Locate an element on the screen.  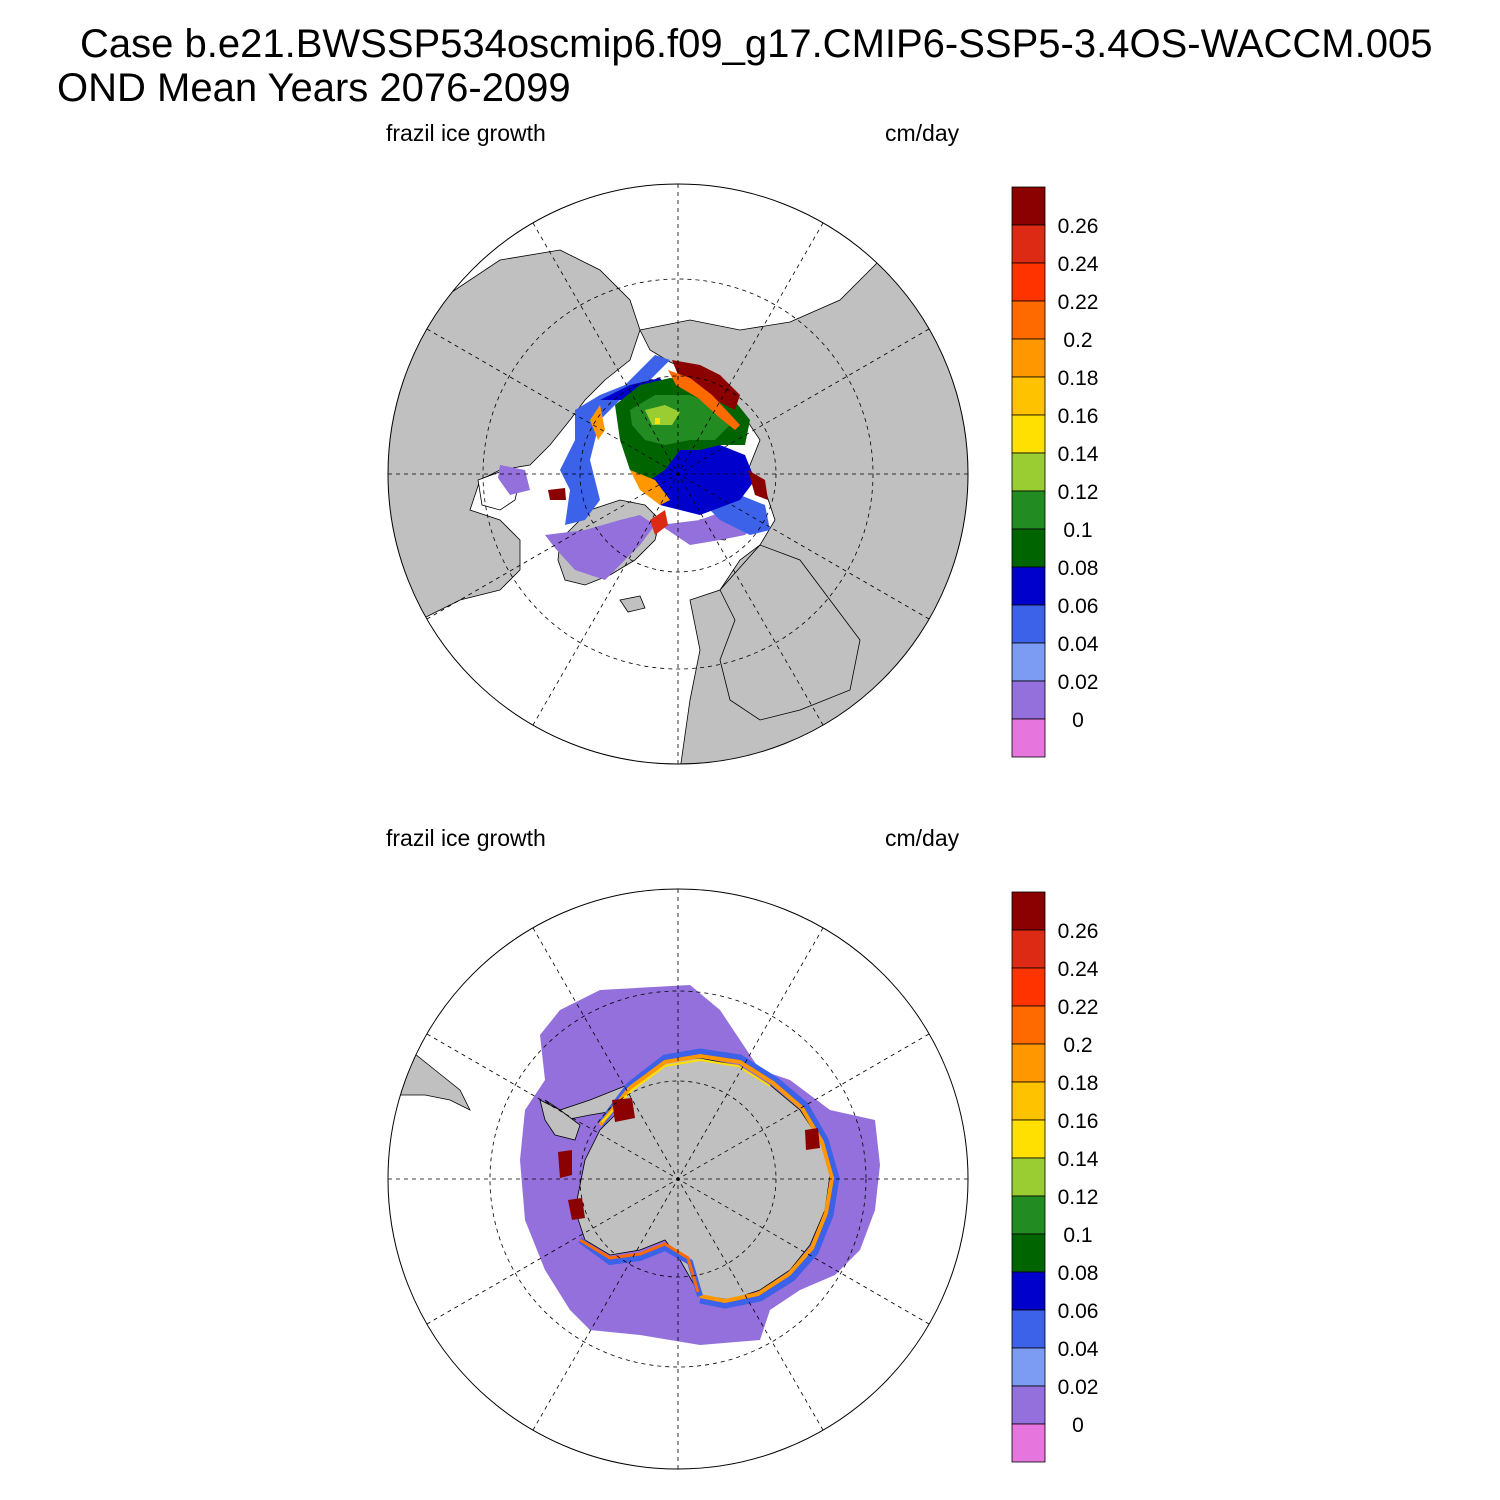
hotspot-east is located at coordinates (812, 1139).